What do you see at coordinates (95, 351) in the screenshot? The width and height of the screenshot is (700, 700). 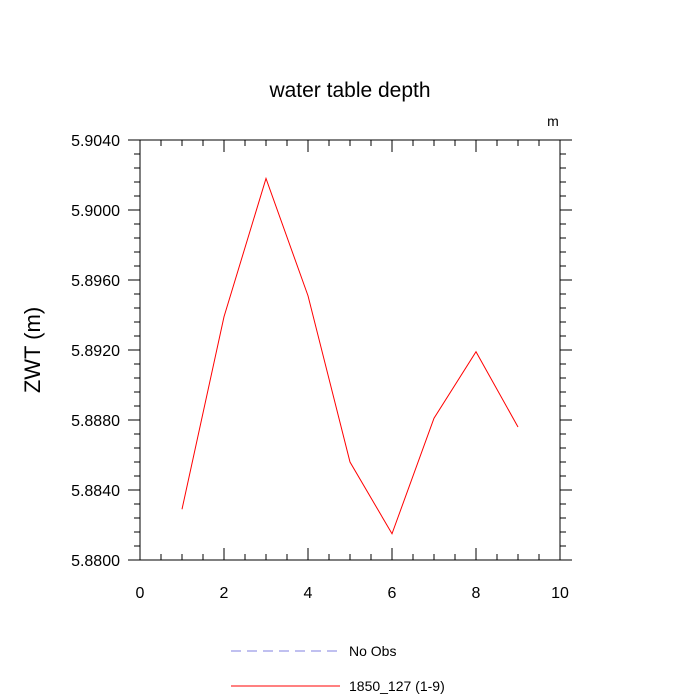 I see `y-tick-label: 5.8920` at bounding box center [95, 351].